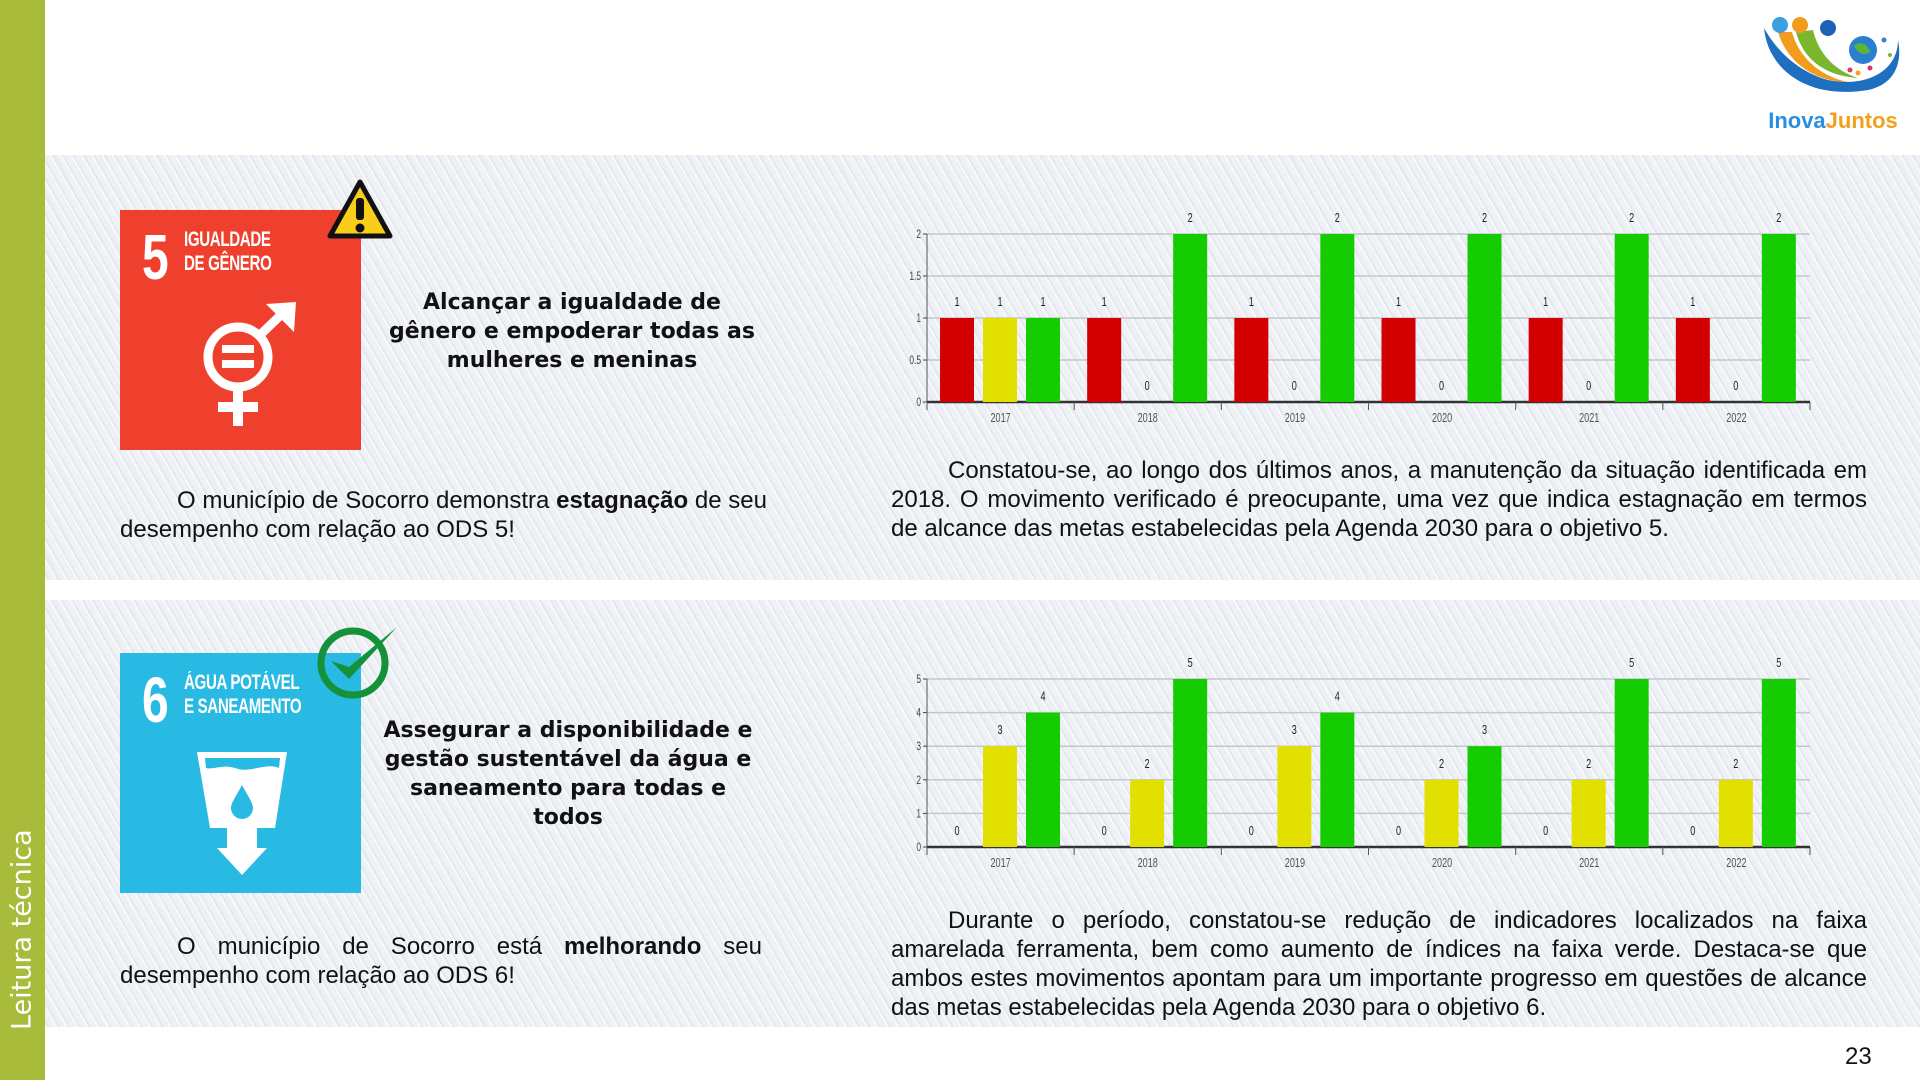  Describe the element at coordinates (918, 680) in the screenshot. I see `y-tick-label: 5` at that location.